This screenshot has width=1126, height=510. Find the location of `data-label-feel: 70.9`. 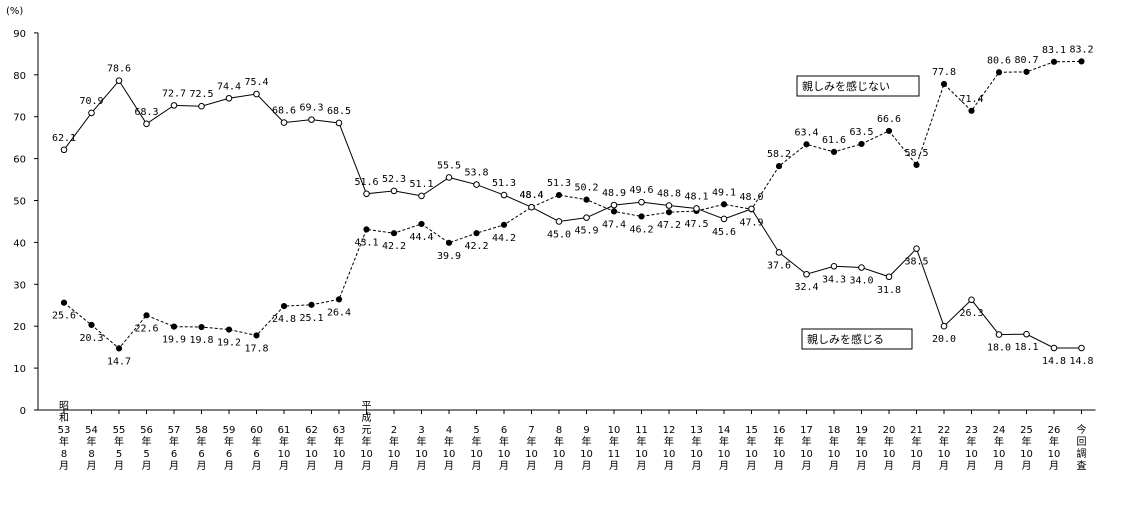

data-label-feel: 70.9 is located at coordinates (91, 101).